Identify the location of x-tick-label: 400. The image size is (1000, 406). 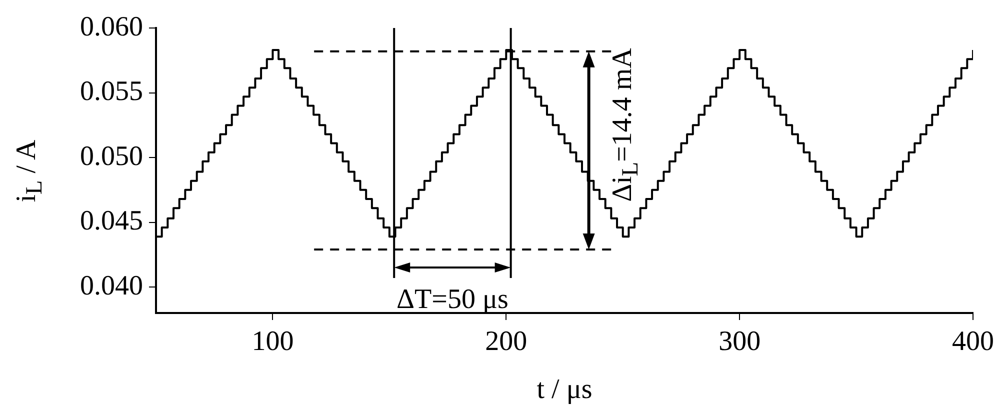
(973, 342).